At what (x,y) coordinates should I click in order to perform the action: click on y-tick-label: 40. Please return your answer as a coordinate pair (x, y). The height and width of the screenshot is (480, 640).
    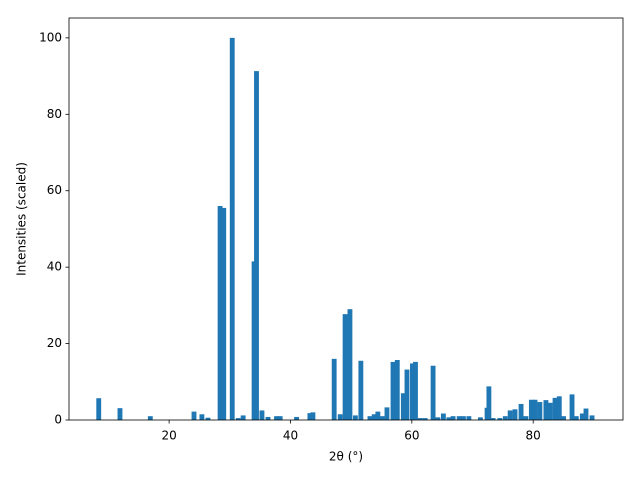
    Looking at the image, I should click on (54, 267).